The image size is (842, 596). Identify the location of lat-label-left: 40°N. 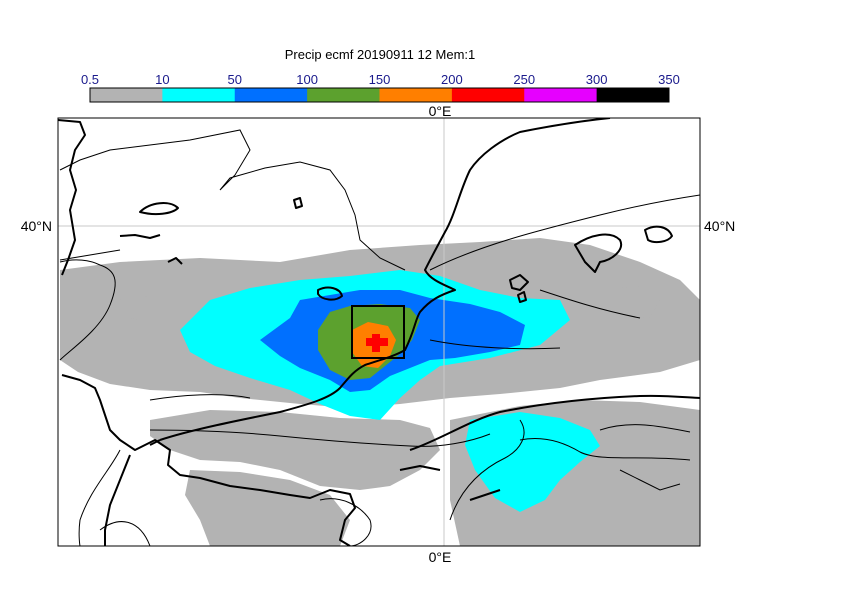
(36, 226).